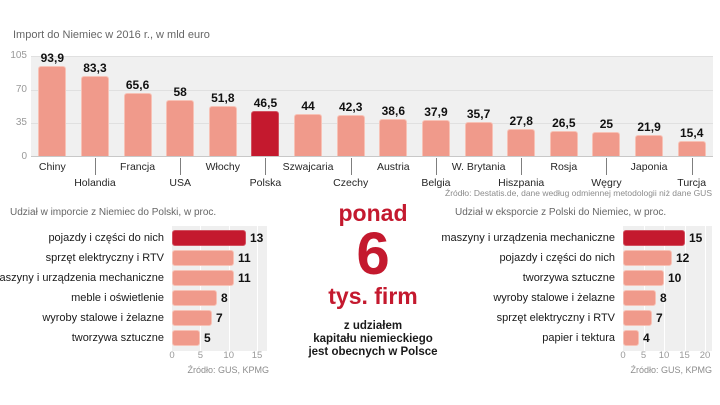 The height and width of the screenshot is (405, 720). What do you see at coordinates (436, 112) in the screenshot?
I see `value-label: 37,9` at bounding box center [436, 112].